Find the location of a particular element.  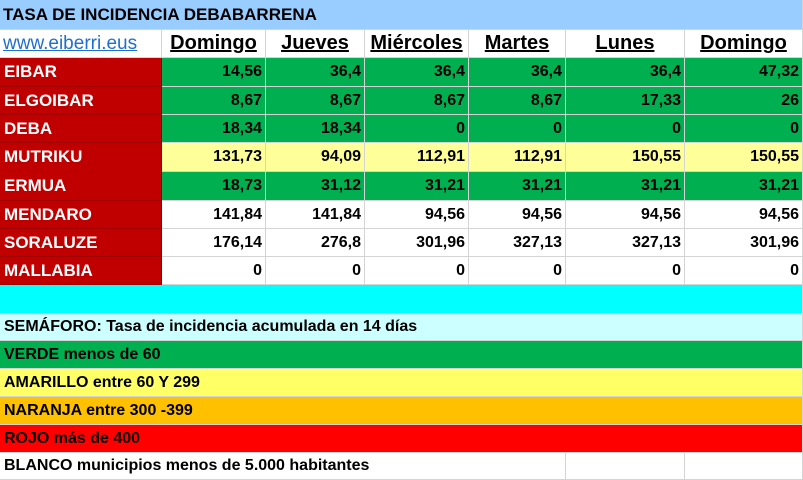

town-row-deba: DEBA 18,34 18,34 0 0 0 0 is located at coordinates (401, 129).